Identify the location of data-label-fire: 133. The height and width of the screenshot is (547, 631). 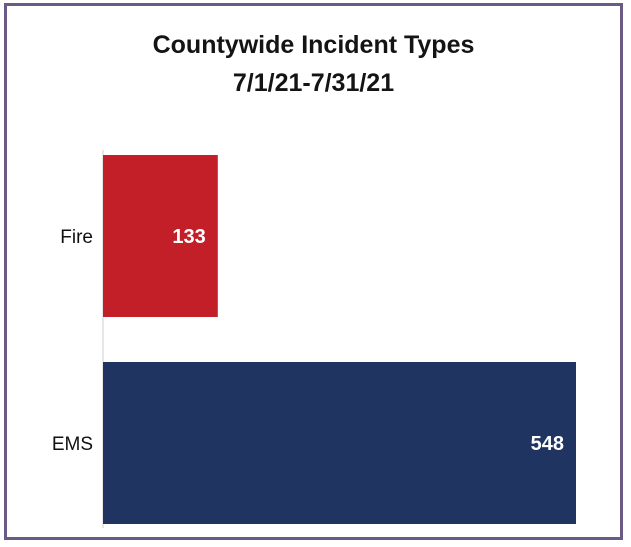
(188, 237).